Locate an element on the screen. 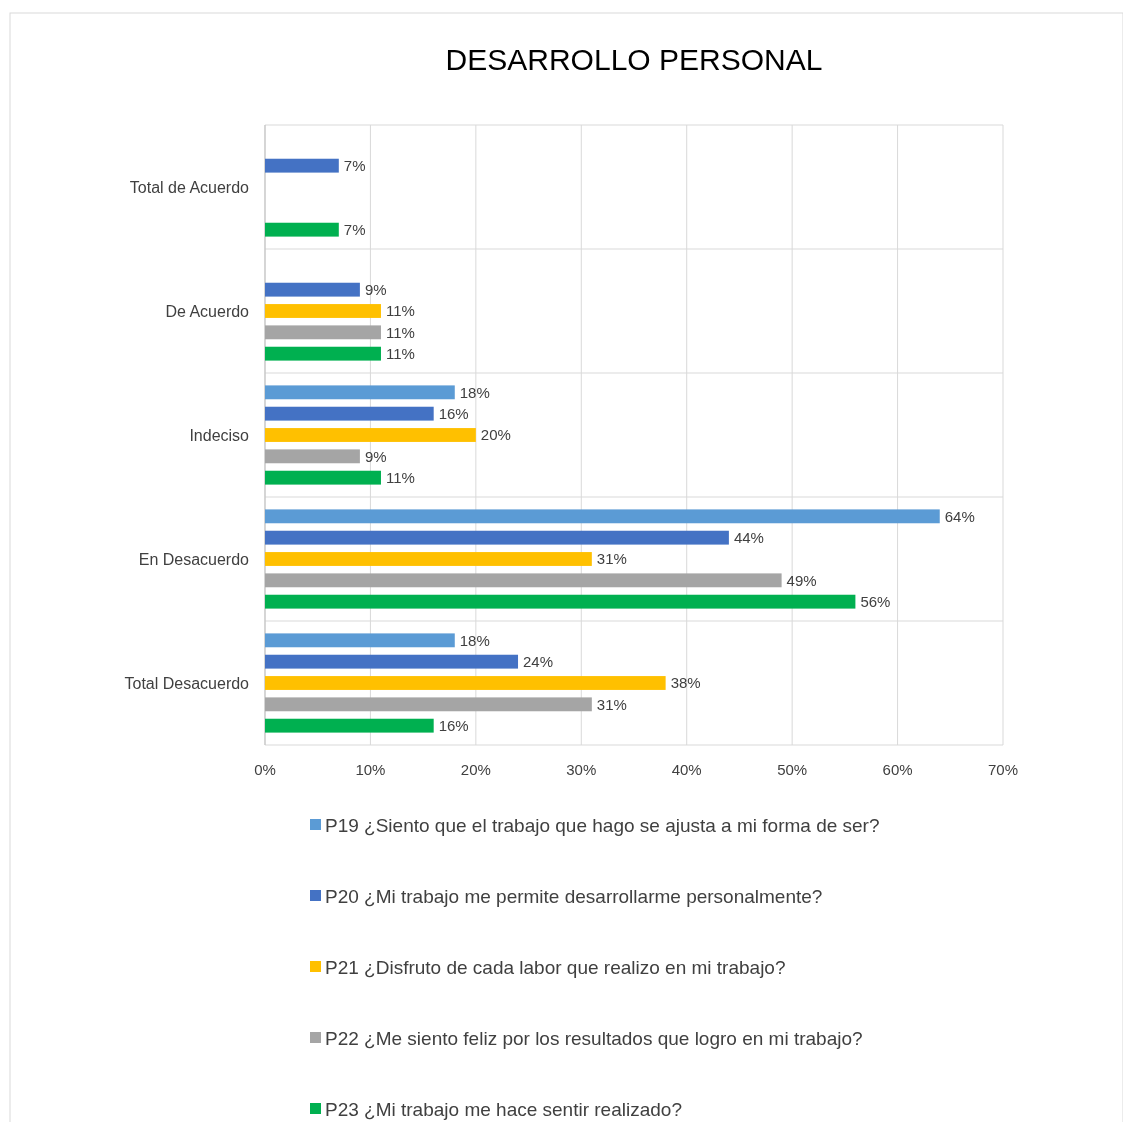 The height and width of the screenshot is (1130, 1131). y-tick-label: De Acuerdo is located at coordinates (207, 311).